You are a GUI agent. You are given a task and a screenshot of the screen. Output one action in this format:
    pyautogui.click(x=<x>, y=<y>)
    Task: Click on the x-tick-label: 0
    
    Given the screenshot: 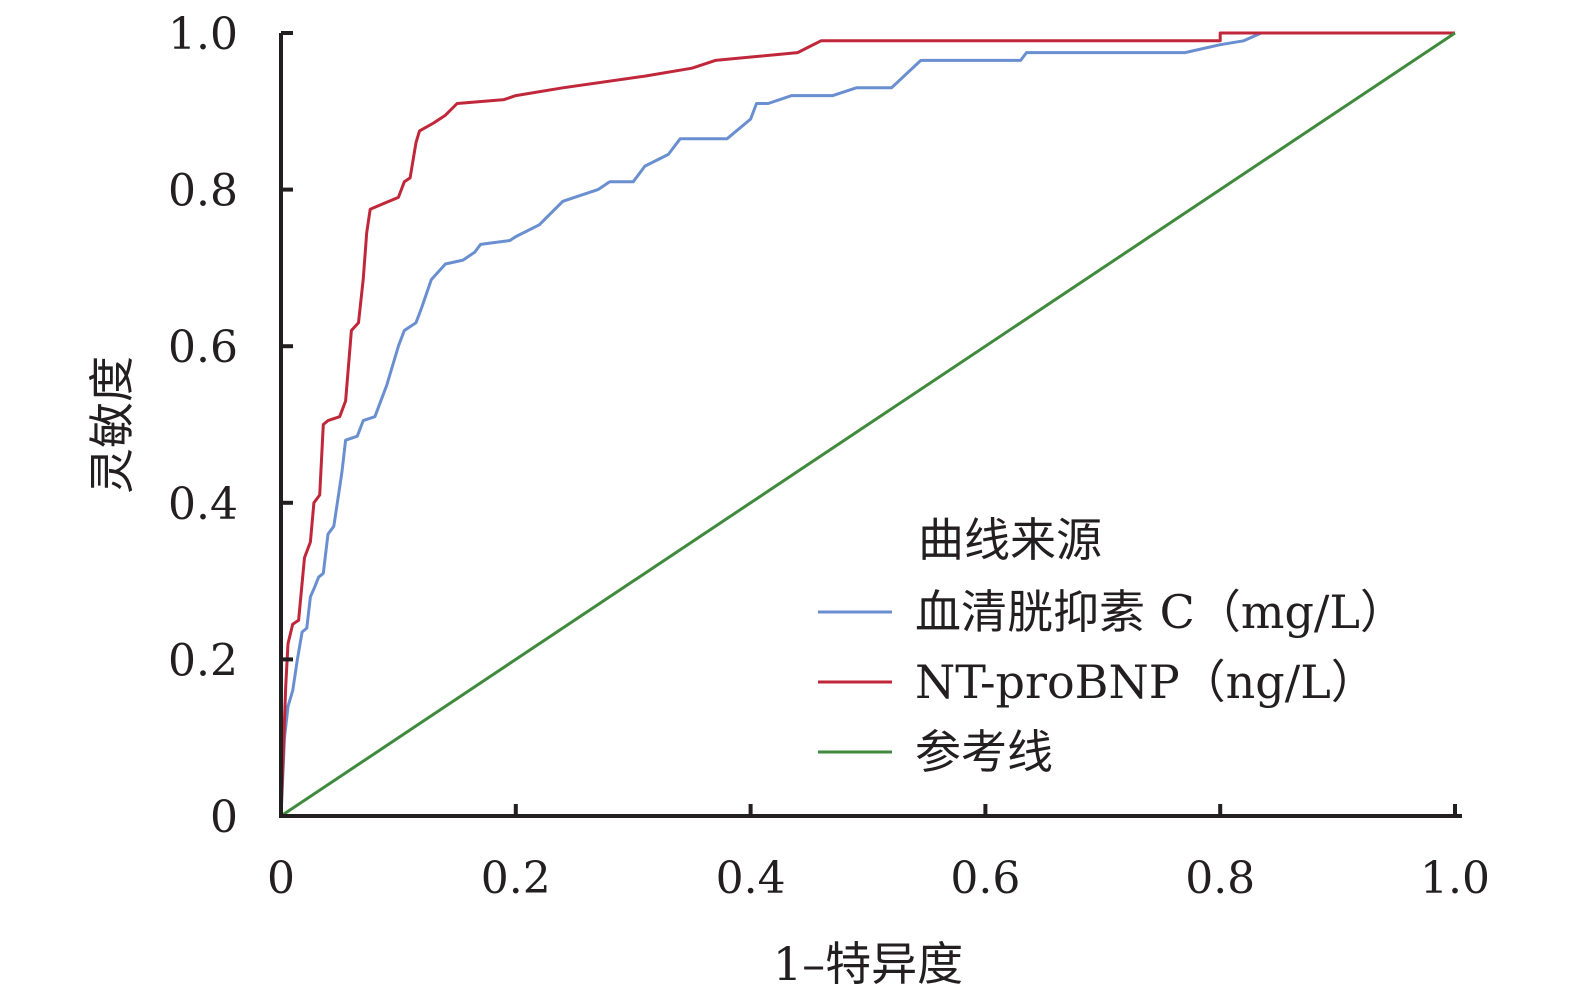 What is the action you would take?
    pyautogui.click(x=281, y=878)
    